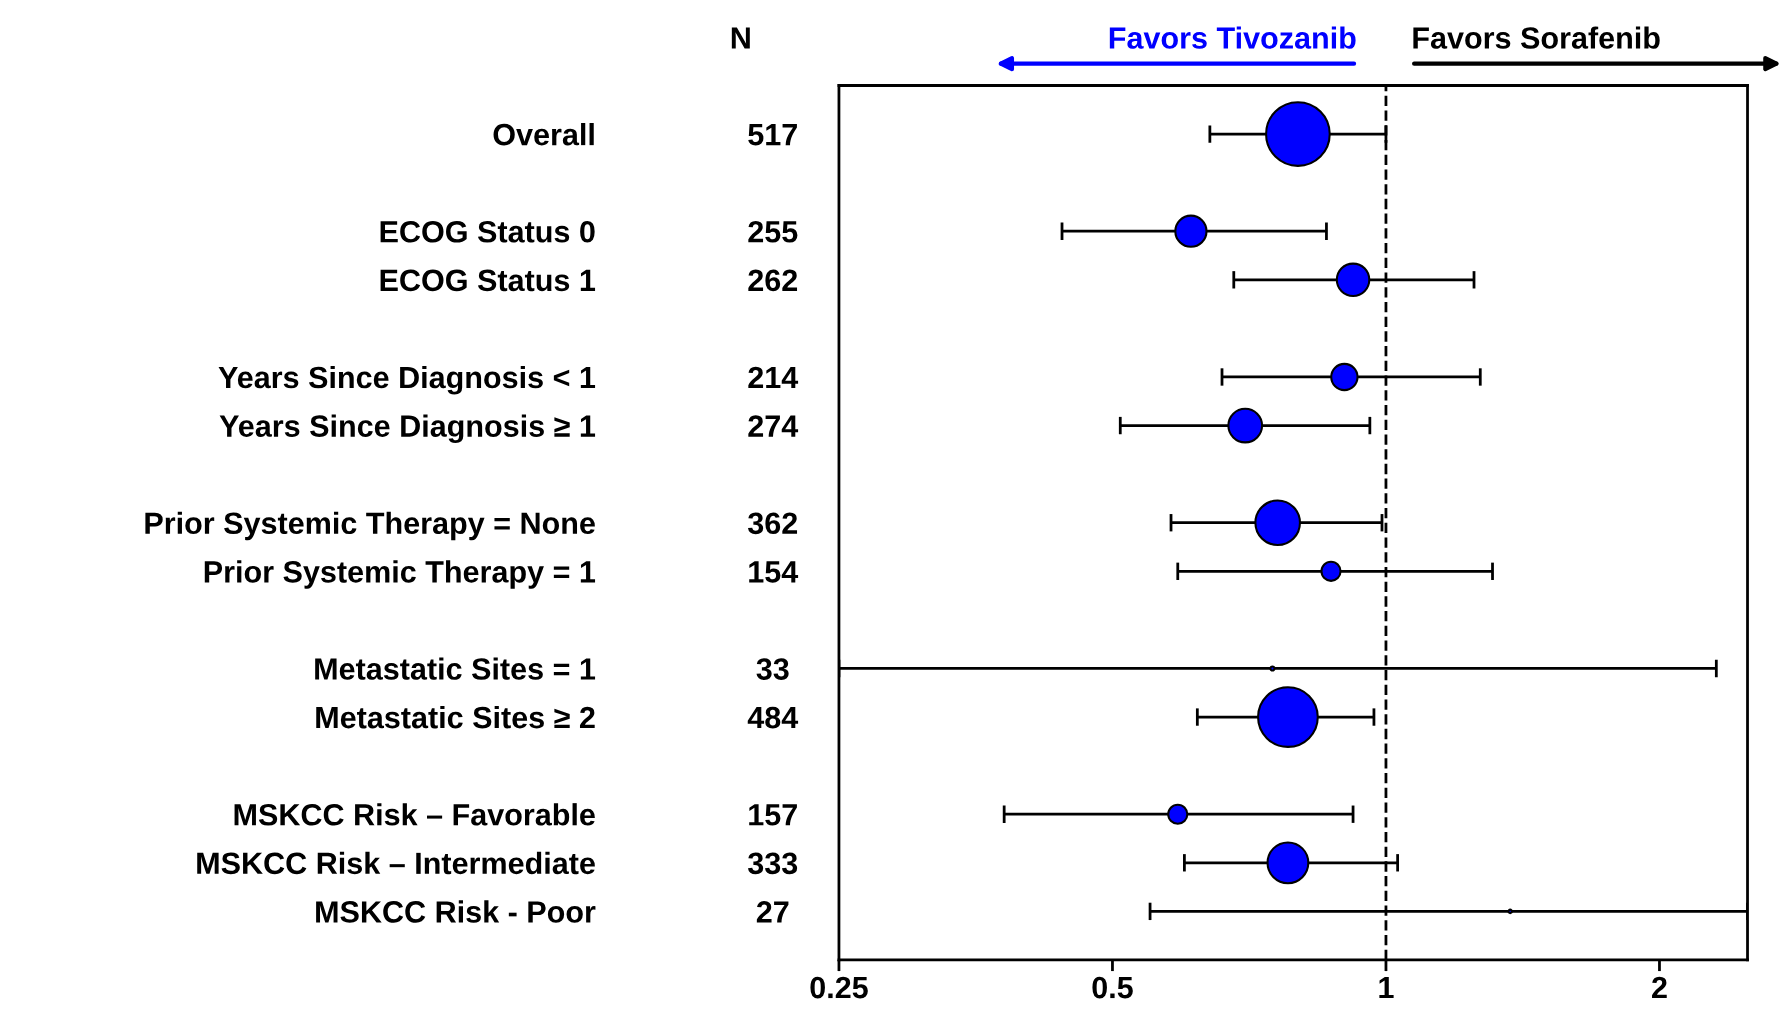 This screenshot has width=1785, height=1030. Describe the element at coordinates (773, 815) in the screenshot. I see `y2-tick-label: 157` at that location.